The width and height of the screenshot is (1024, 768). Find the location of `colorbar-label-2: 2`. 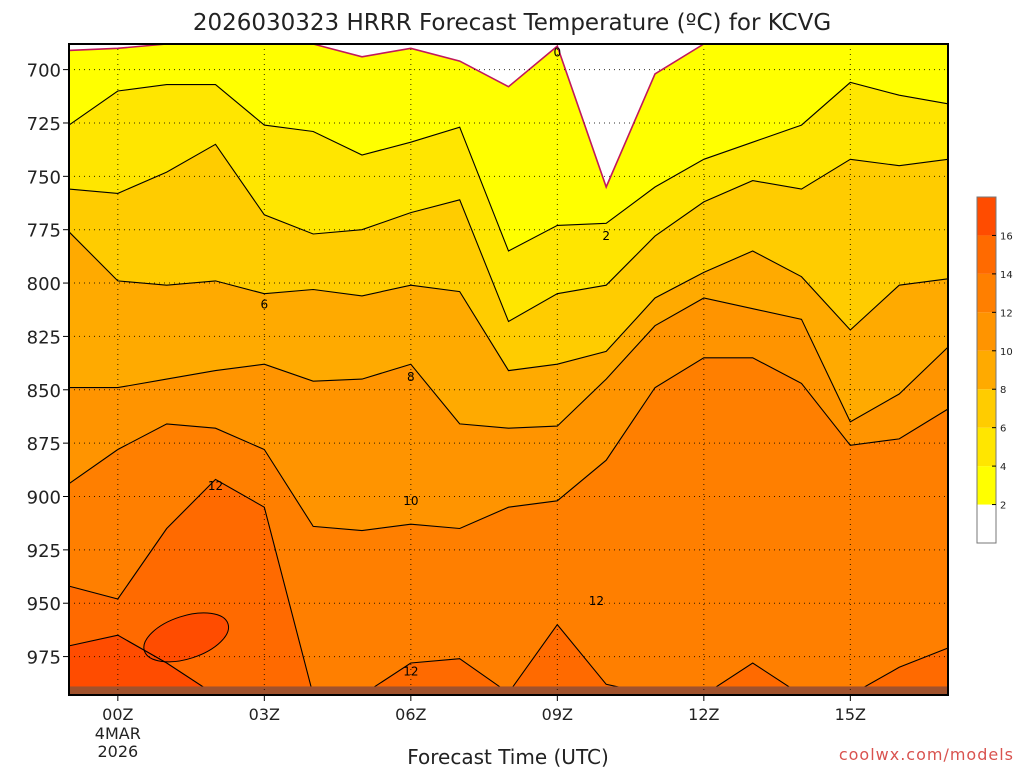

colorbar-label-2: 2 is located at coordinates (1003, 506).